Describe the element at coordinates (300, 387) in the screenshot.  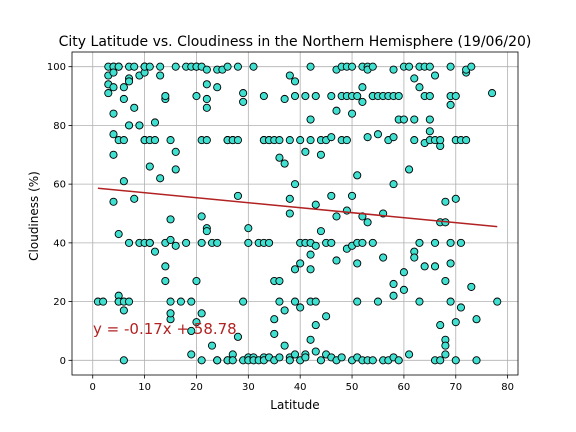
I see `x-tick-label: 40` at that location.